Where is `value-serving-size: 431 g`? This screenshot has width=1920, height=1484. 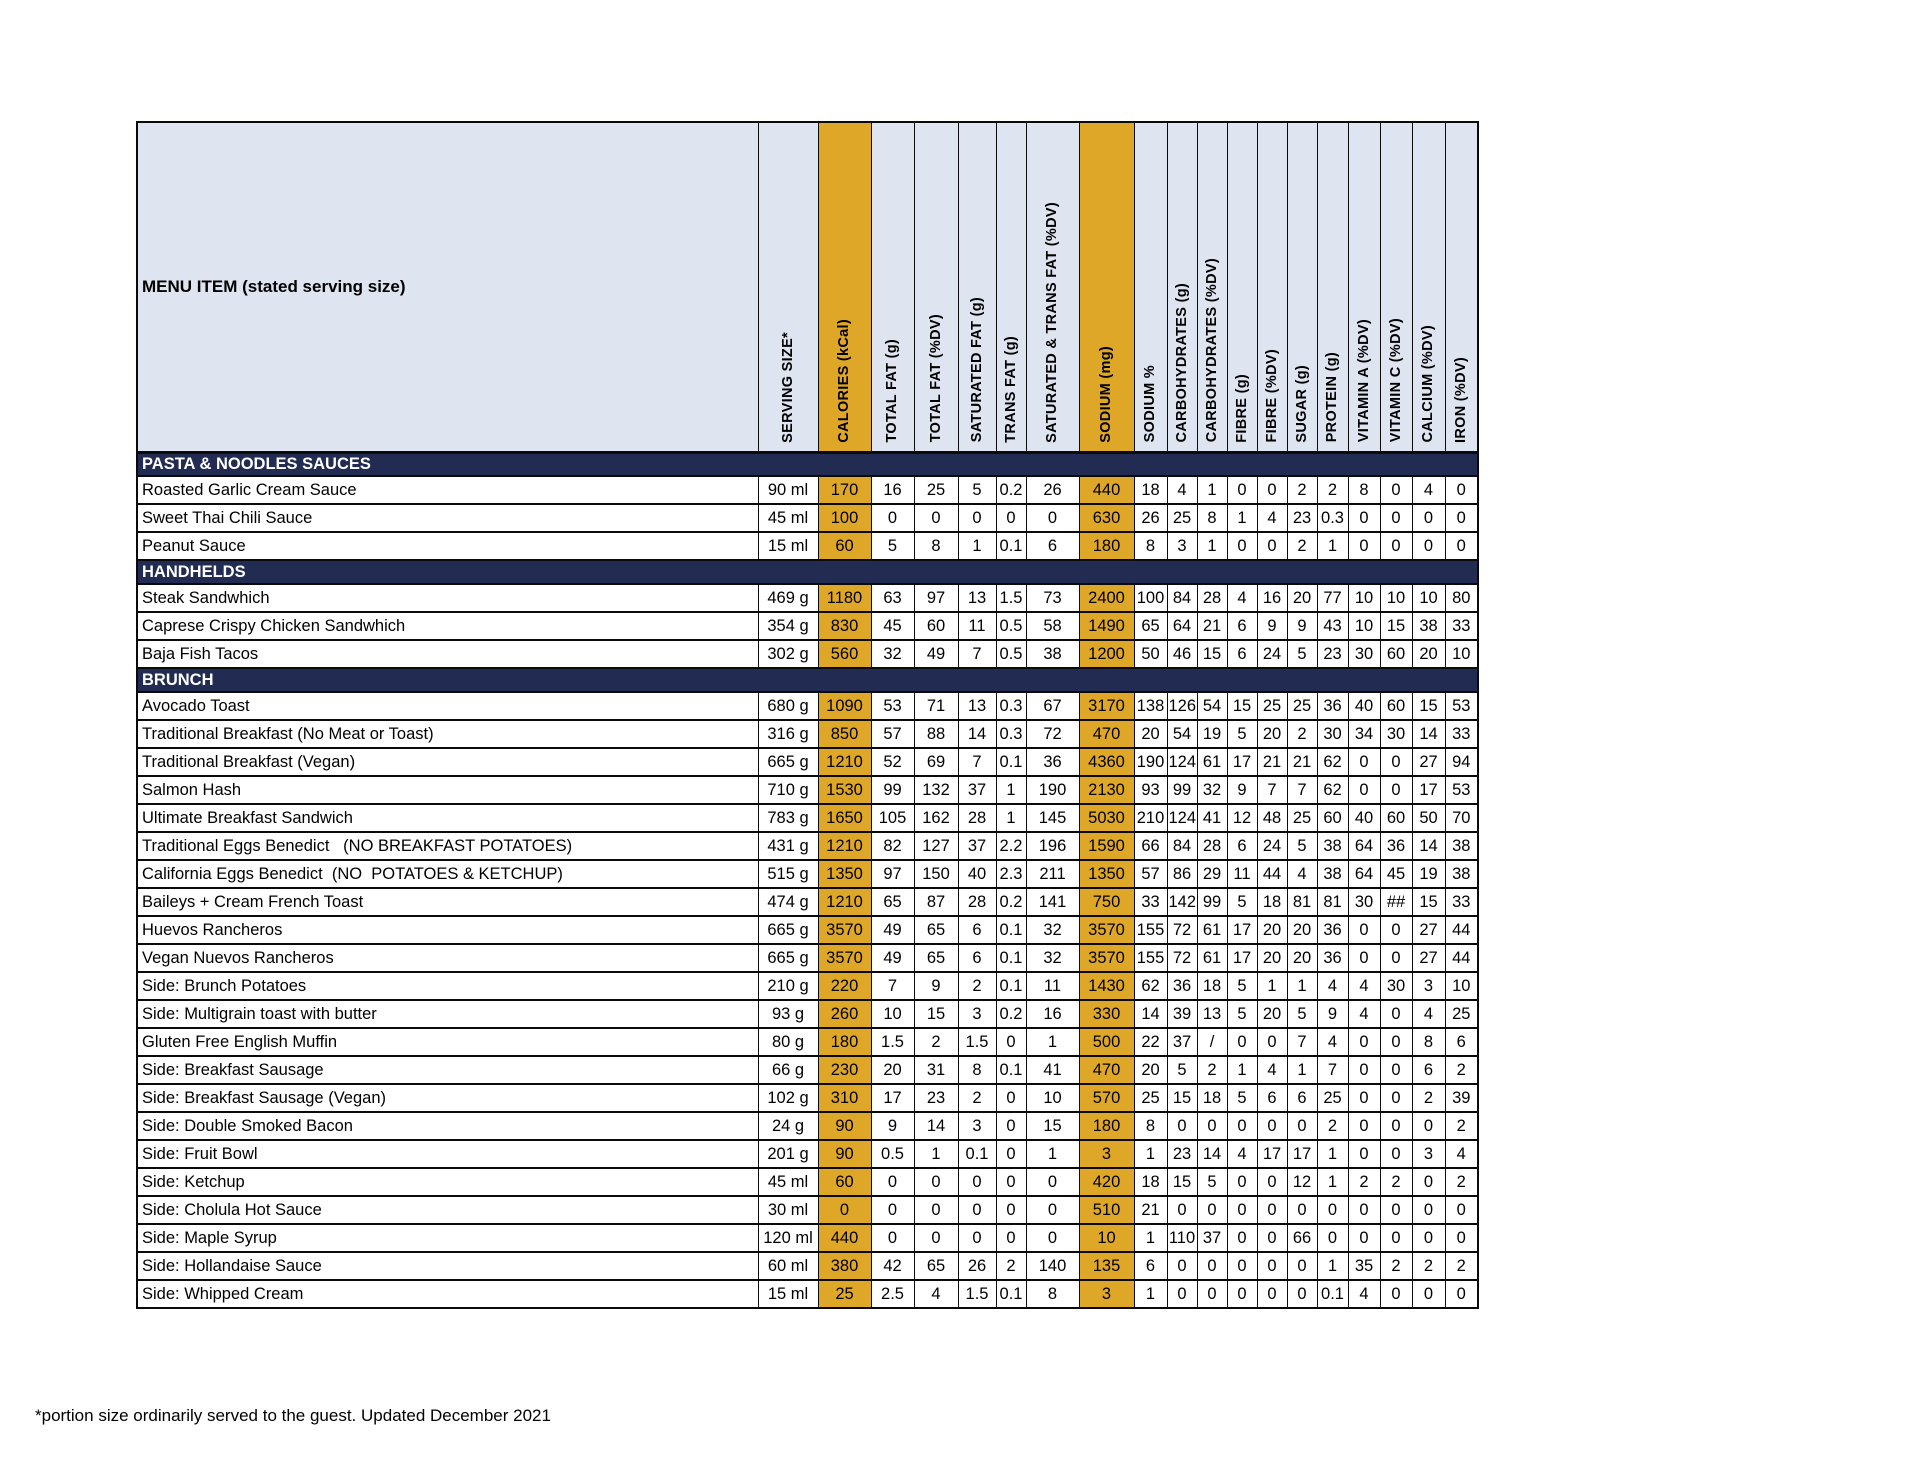 value-serving-size: 431 g is located at coordinates (788, 846).